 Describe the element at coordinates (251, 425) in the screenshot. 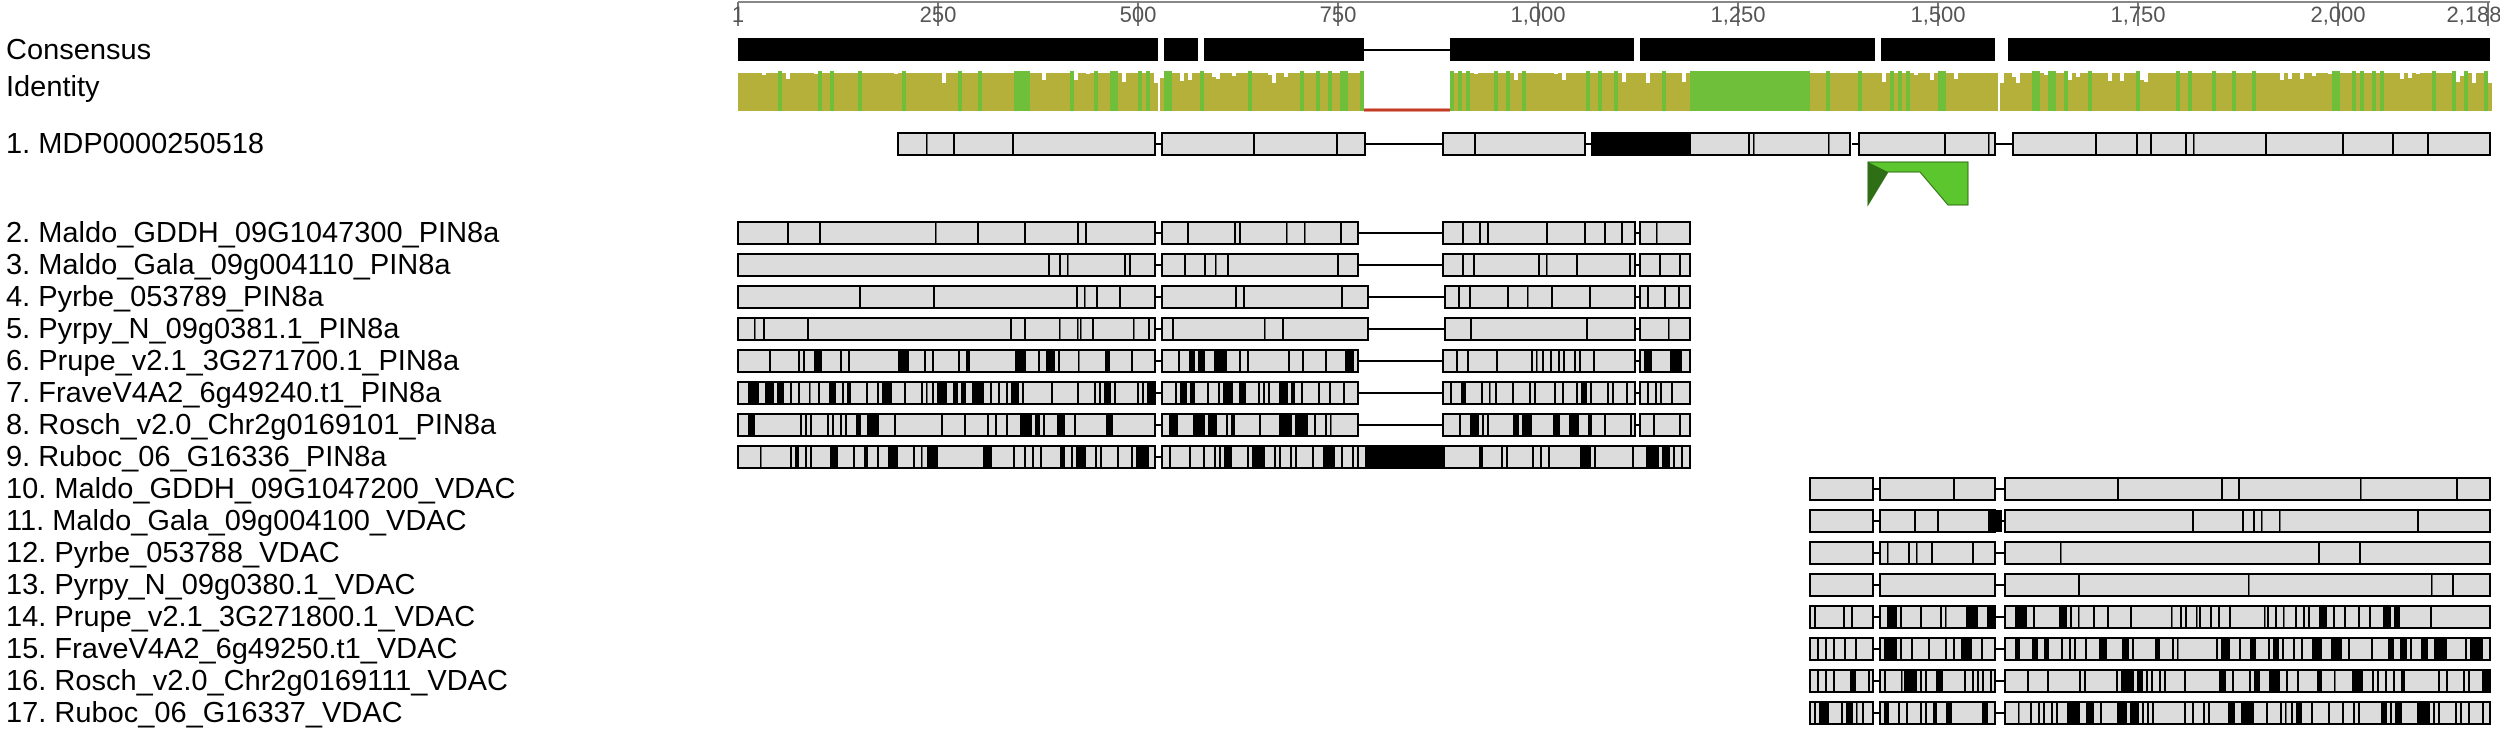

I see `sequence-label-8: 8. Rosch_v2.0_Chr2g0169101_PIN8a` at that location.